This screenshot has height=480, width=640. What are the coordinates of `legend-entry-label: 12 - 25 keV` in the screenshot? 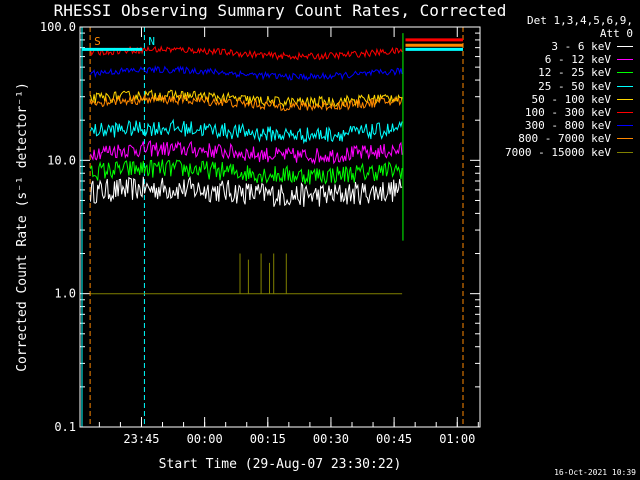 It's located at (574, 73).